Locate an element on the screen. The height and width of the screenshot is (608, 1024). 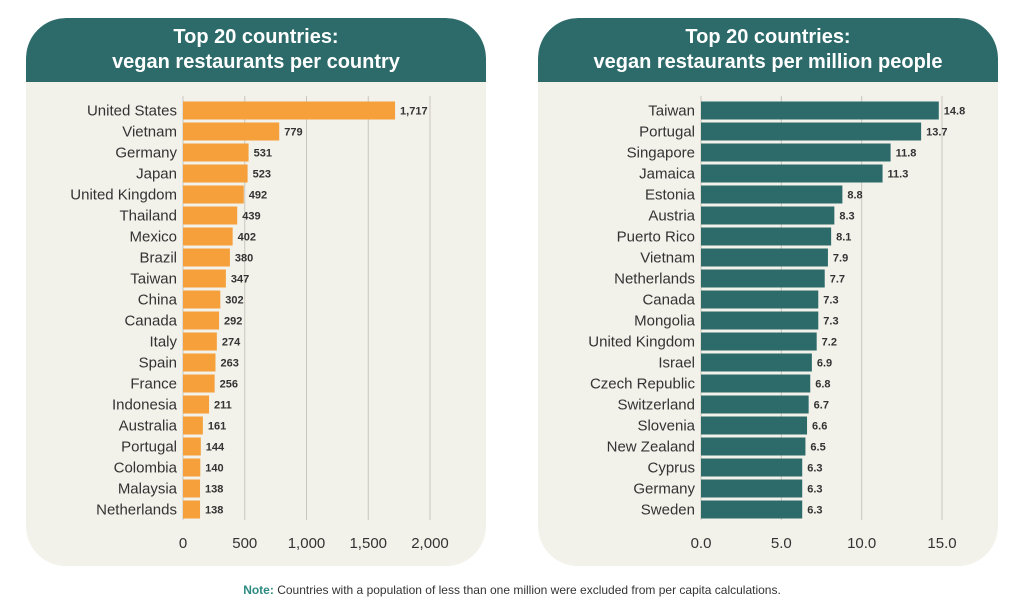
right-data-label: 7.7 is located at coordinates (837, 280).